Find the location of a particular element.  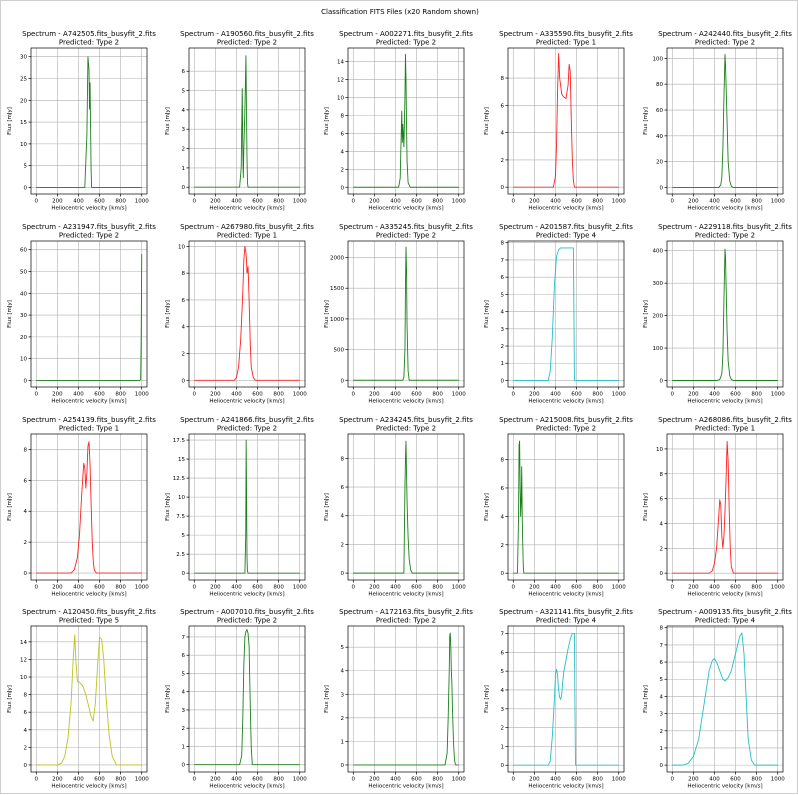

subplot-title: Spectrum - A267980.fits_busyfit_2.fits is located at coordinates (247, 227).